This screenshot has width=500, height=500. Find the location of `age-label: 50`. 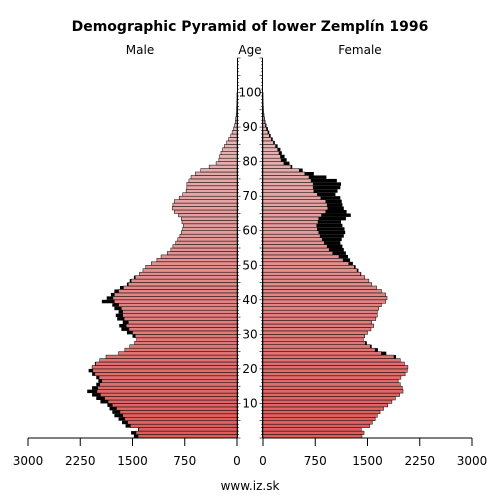

age-label: 50 is located at coordinates (249, 265).